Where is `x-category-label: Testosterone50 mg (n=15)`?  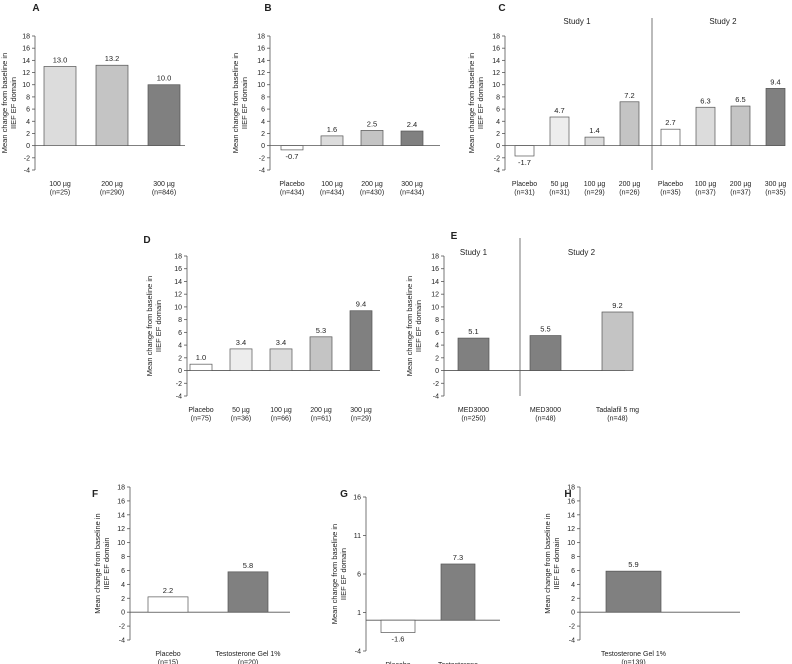
x-category-label: Testosterone50 mg (n=15) is located at coordinates (458, 663).